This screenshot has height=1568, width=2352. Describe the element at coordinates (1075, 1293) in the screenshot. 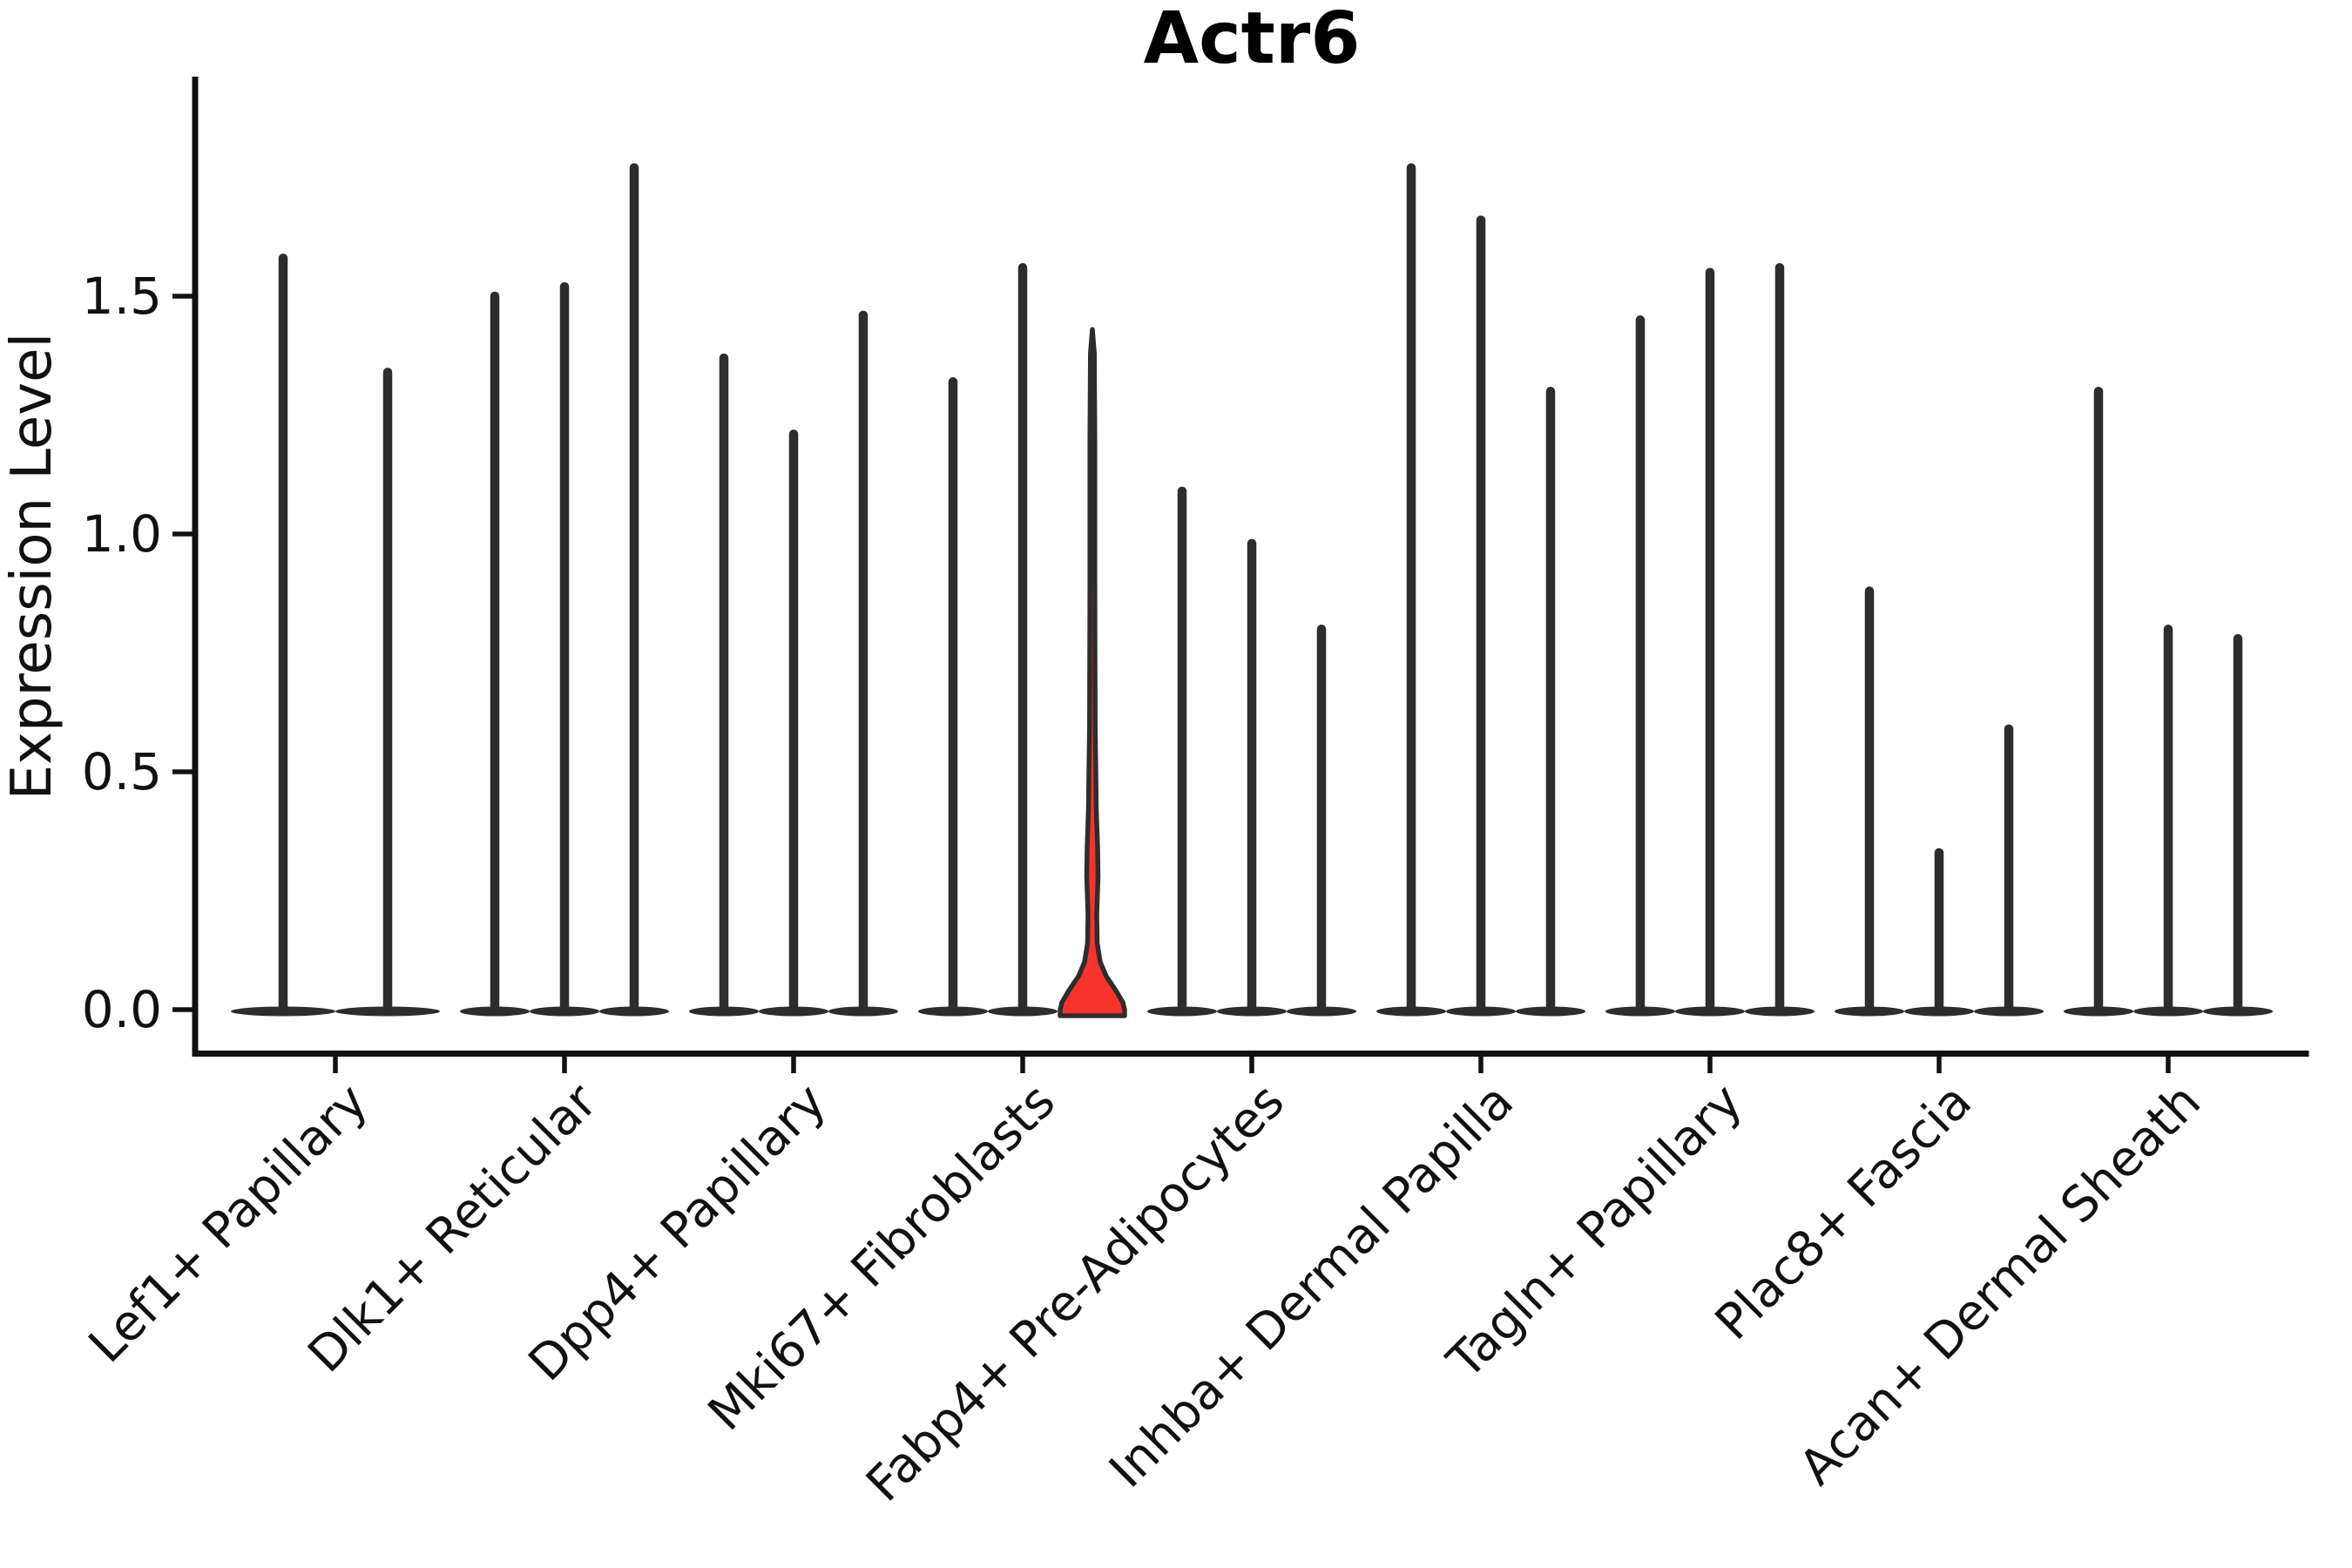

I see `x-category-label: Fabp4+ Pre-Adipocytes` at that location.